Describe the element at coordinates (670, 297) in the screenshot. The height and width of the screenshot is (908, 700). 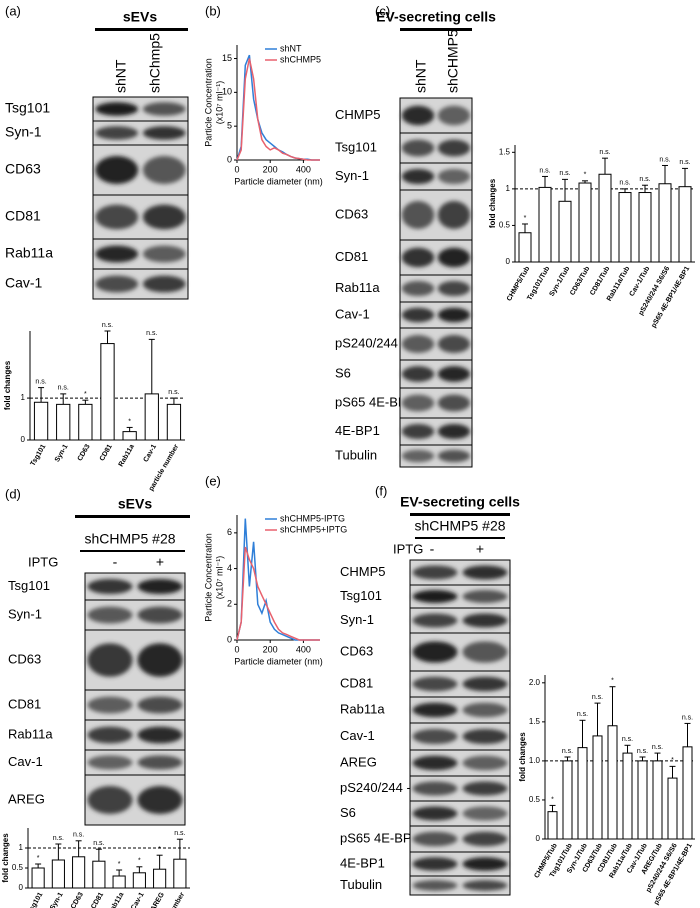
I see `x-tick-label: pS65 4E-BP1/4E-BP1` at that location.